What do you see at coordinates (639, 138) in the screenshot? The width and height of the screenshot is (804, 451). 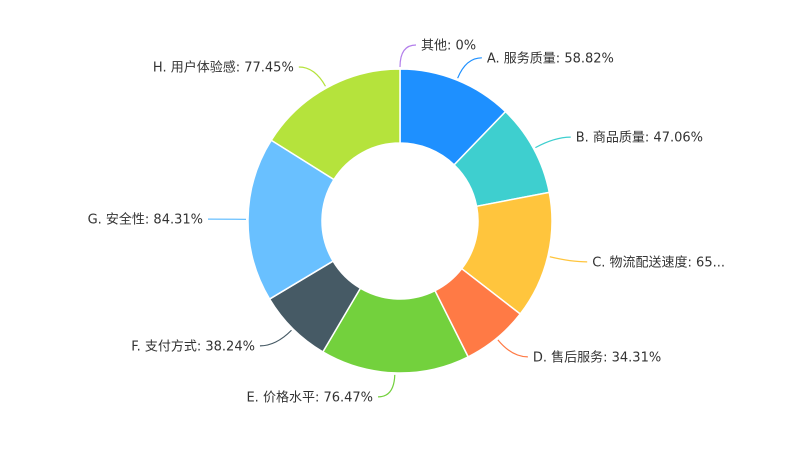 I see `slice-2-label: B. 商品质量: 47.06%` at bounding box center [639, 138].